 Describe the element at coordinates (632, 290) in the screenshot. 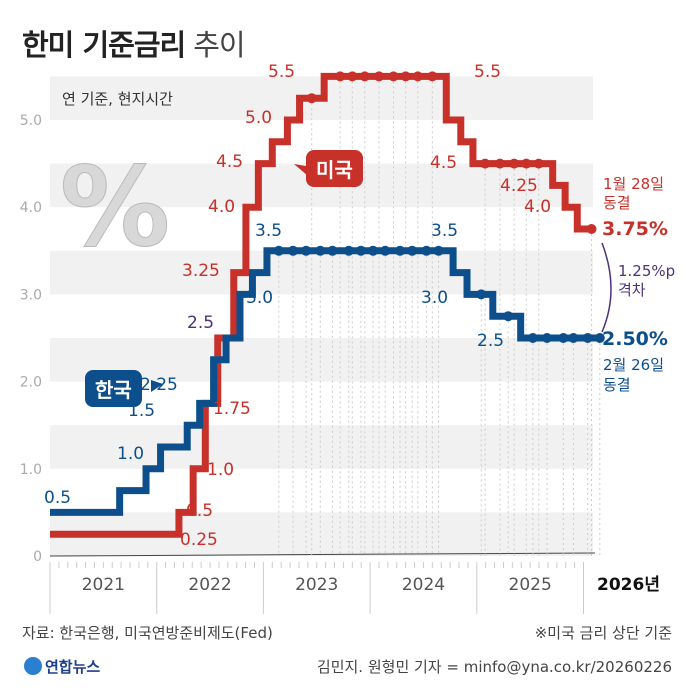

I see `gap-label: 격차` at that location.